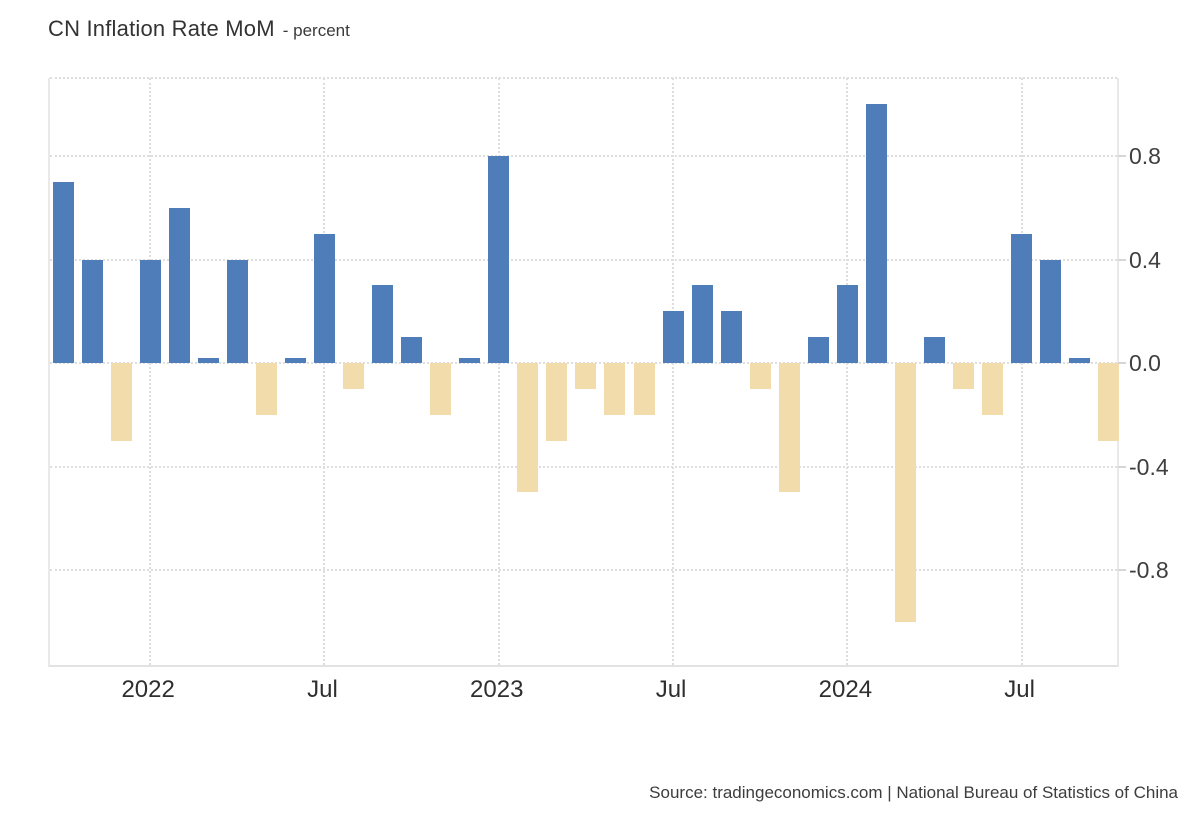 Image resolution: width=1200 pixels, height=820 pixels. What do you see at coordinates (295, 360) in the screenshot?
I see `bar-jun-2022` at bounding box center [295, 360].